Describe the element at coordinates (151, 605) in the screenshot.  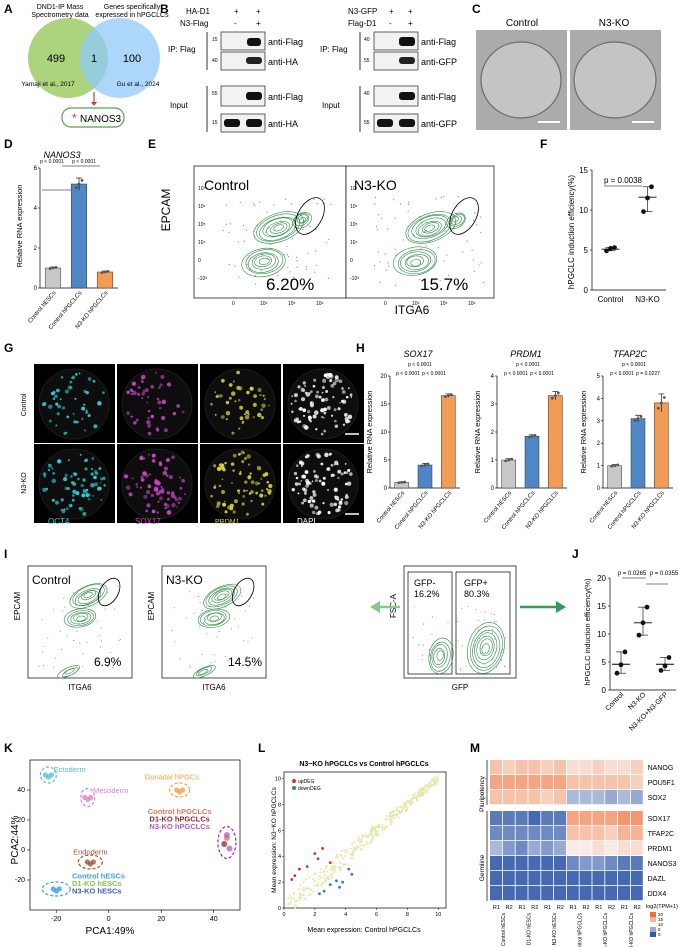
I see `flow-i-n3ko-ylabel: EPCAM` at that location.